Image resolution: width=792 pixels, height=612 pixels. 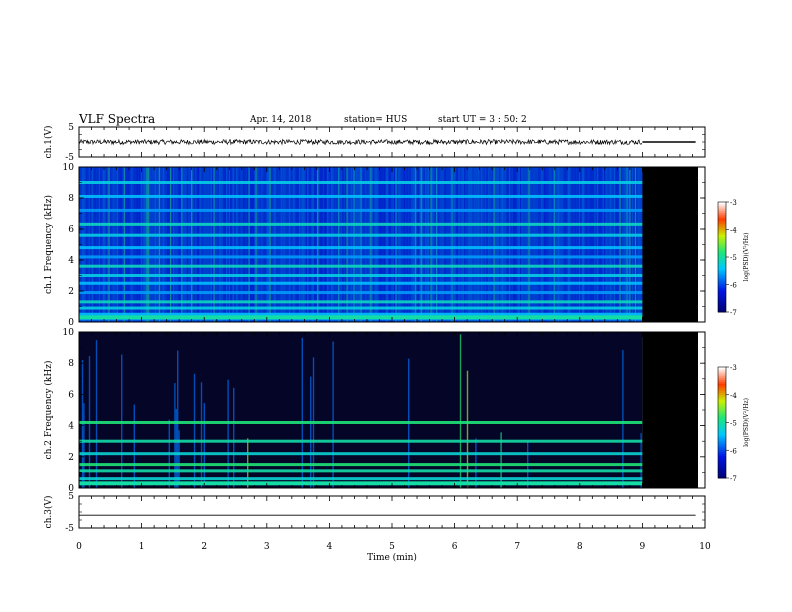 What do you see at coordinates (281, 120) in the screenshot?
I see `date-label: Apr. 14, 2018` at bounding box center [281, 120].